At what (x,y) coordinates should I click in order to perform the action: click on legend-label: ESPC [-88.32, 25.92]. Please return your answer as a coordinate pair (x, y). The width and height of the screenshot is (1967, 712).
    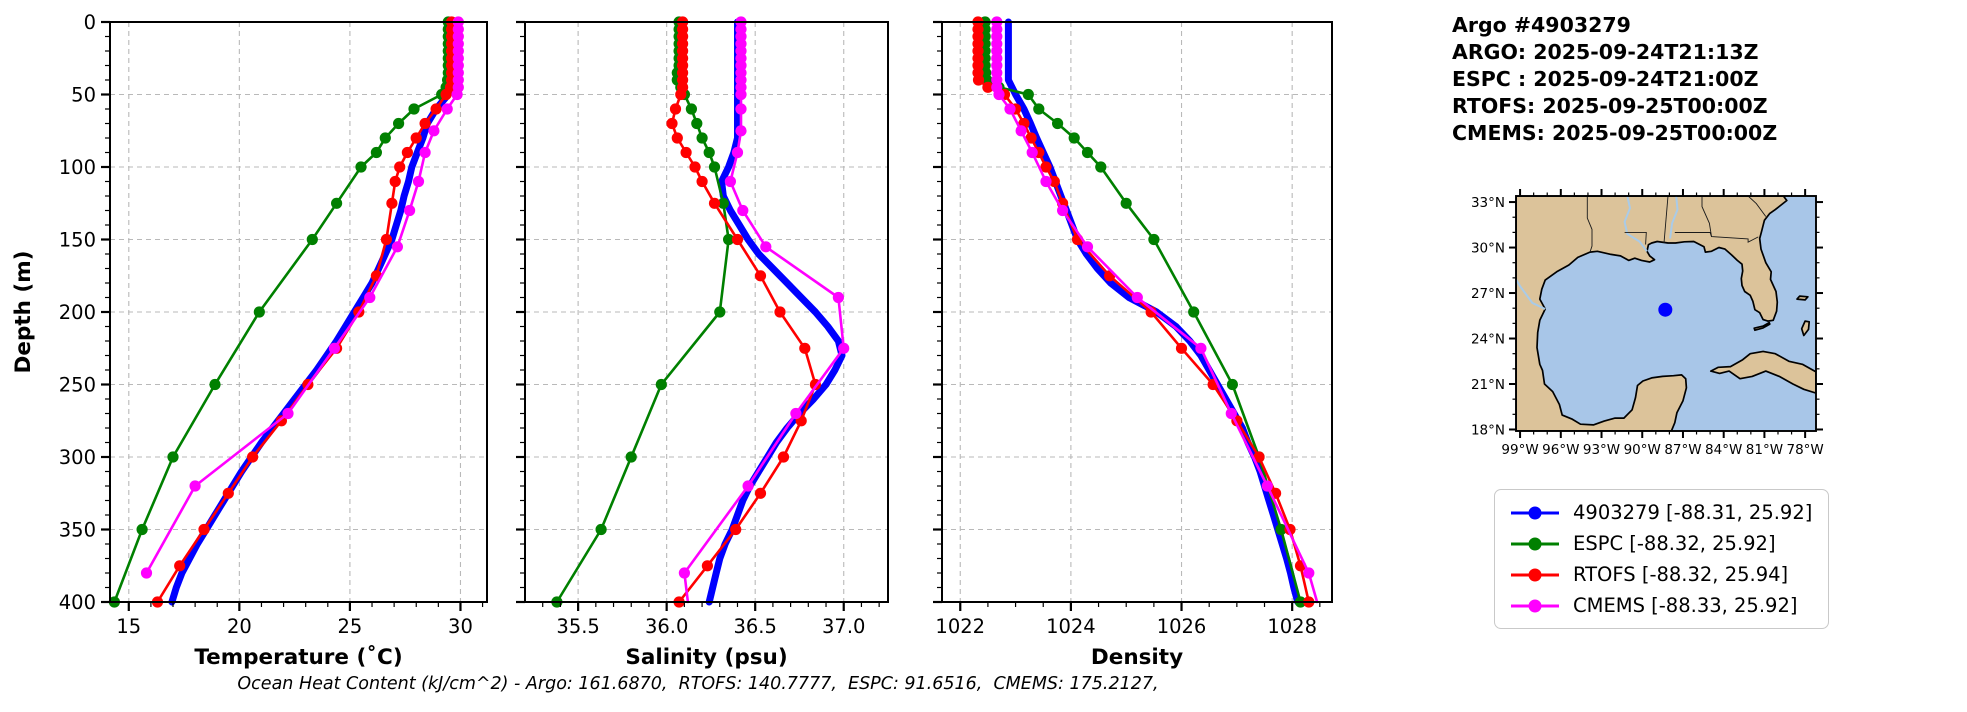
    Looking at the image, I should click on (1674, 543).